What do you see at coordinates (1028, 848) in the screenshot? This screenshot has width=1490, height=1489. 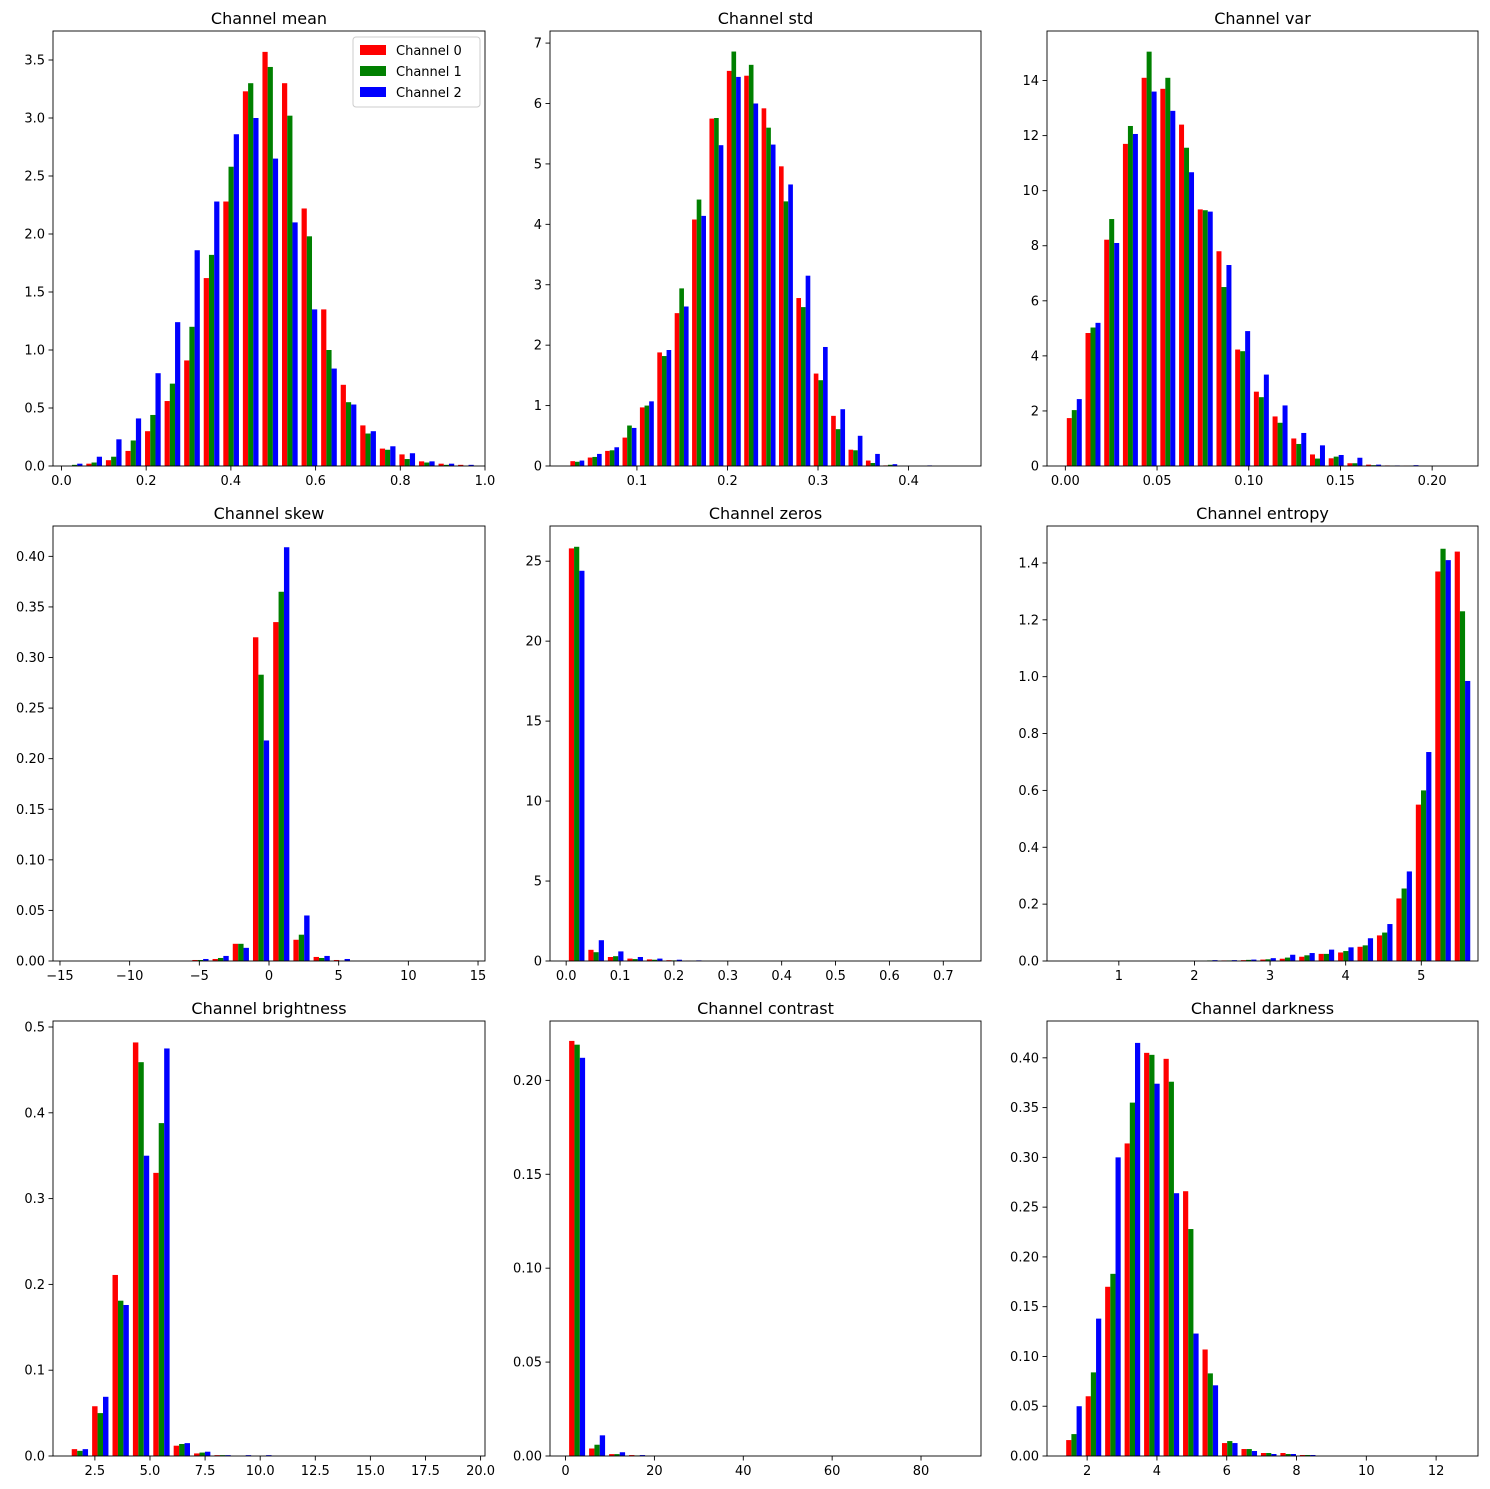 I see `y-tick-label: 0.4` at bounding box center [1028, 848].